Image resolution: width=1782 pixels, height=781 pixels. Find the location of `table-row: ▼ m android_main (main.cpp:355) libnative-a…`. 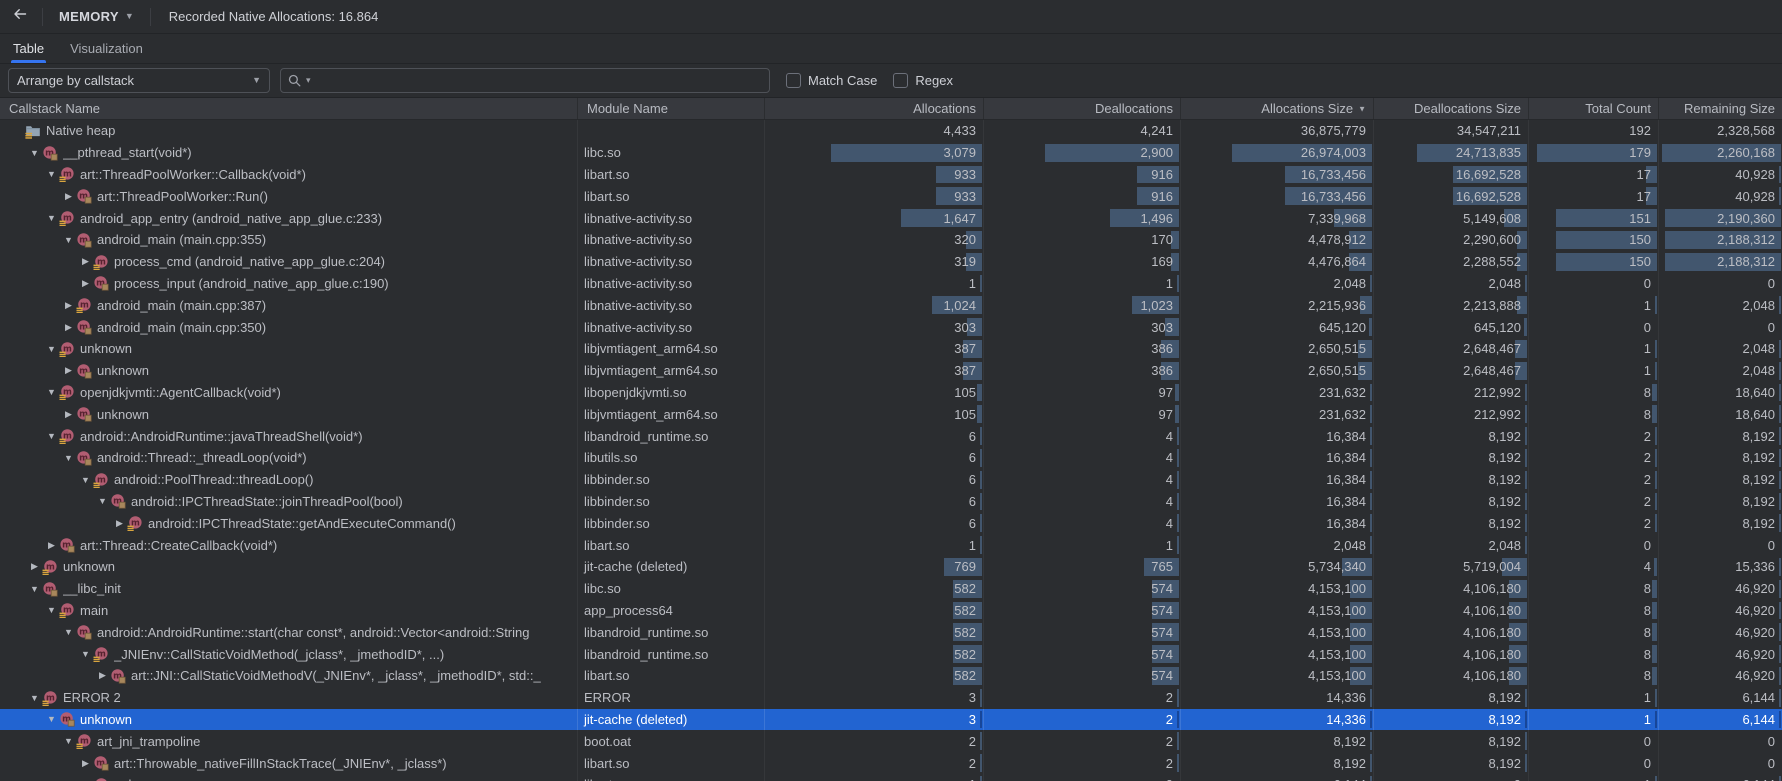

table-row: ▼ m android_main (main.cpp:355) libnative-a… is located at coordinates (891, 239).